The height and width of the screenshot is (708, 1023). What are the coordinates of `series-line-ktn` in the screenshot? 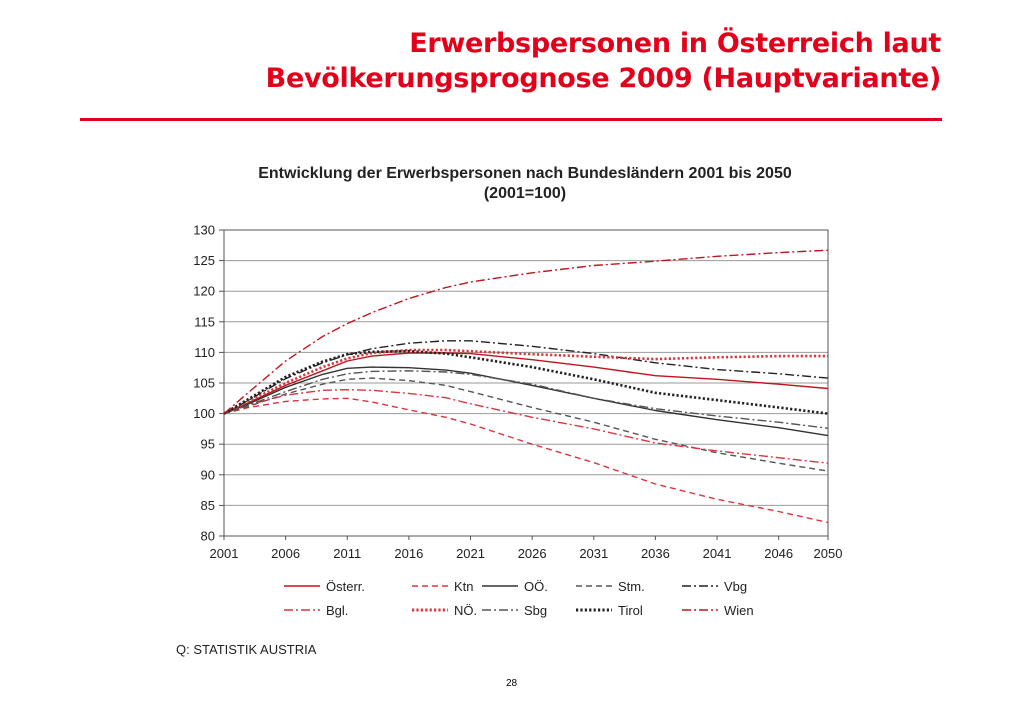 It's located at (526, 460).